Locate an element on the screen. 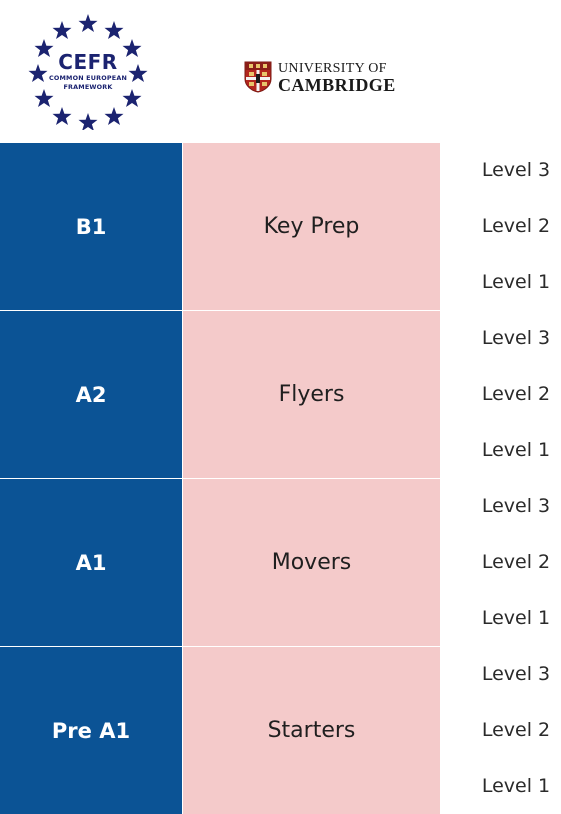 The image size is (561, 814). cefr-logo: CEFR COMMON EUROPEAN FRAMEWORK is located at coordinates (88, 71).